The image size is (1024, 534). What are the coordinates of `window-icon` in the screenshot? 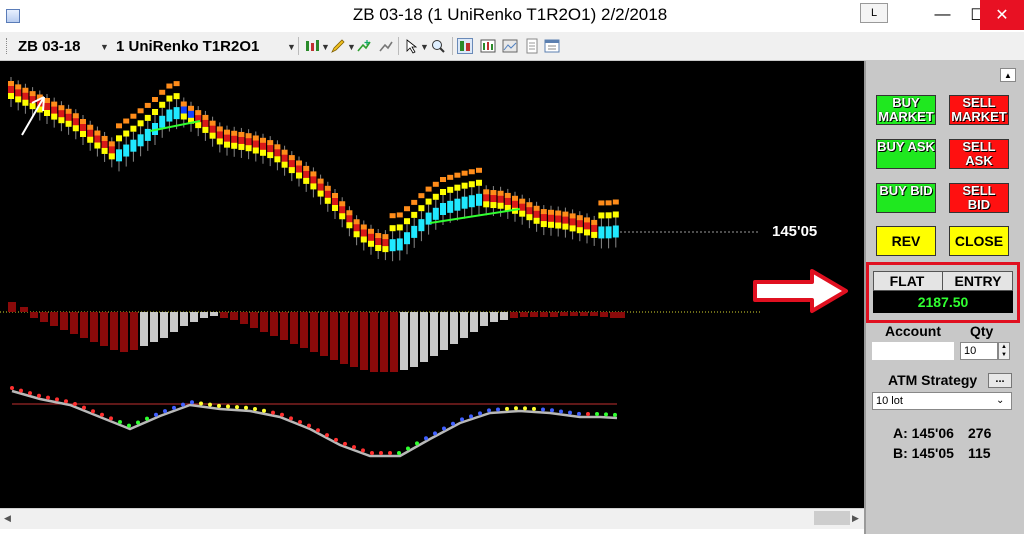 It's located at (552, 46).